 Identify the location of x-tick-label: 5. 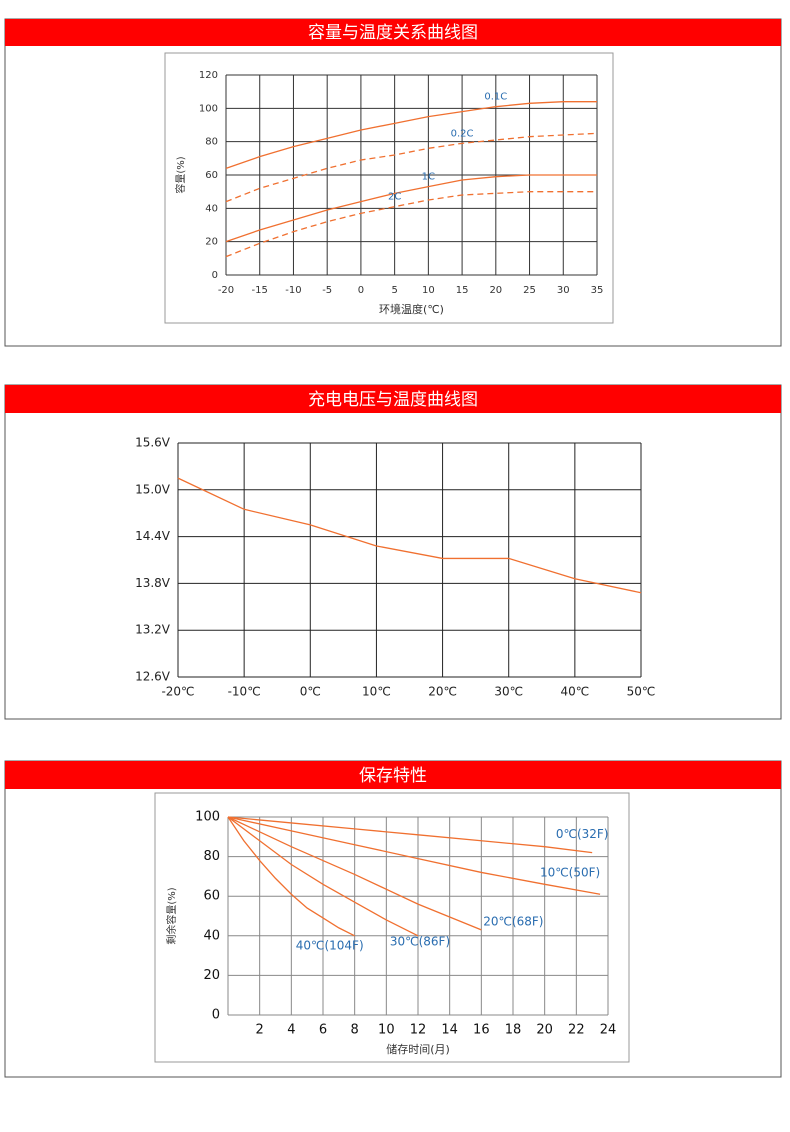
(394, 290).